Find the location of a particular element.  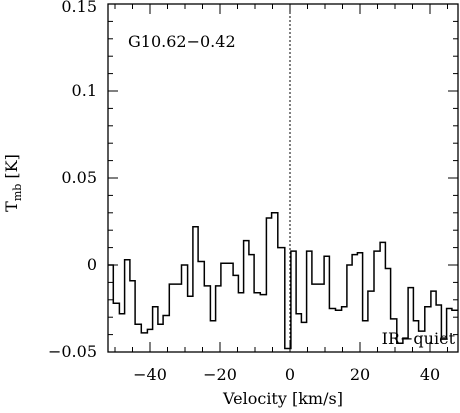

source-name-annotation: G10.62−0.42 is located at coordinates (182, 41).